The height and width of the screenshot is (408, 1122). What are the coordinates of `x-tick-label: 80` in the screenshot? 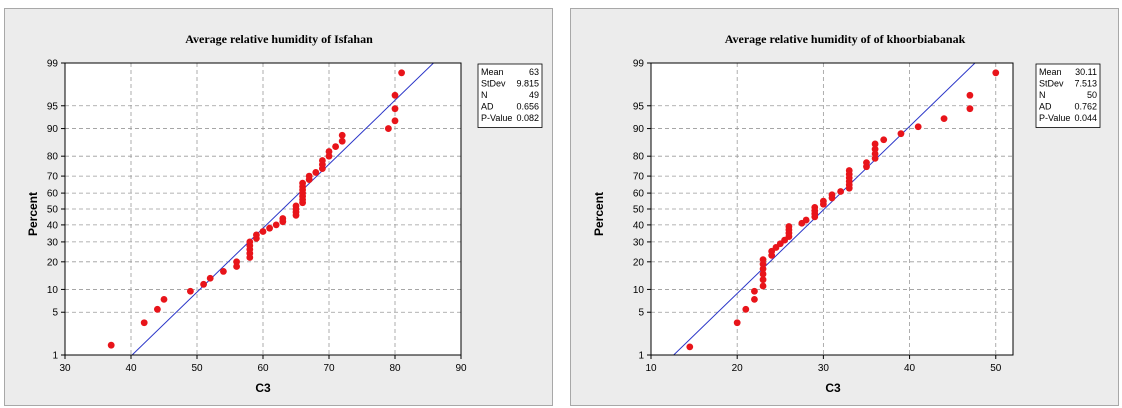 It's located at (395, 368).